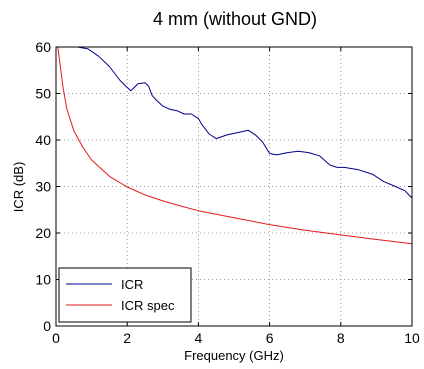 The height and width of the screenshot is (369, 424). I want to click on y-tick-label: 0, so click(47, 326).